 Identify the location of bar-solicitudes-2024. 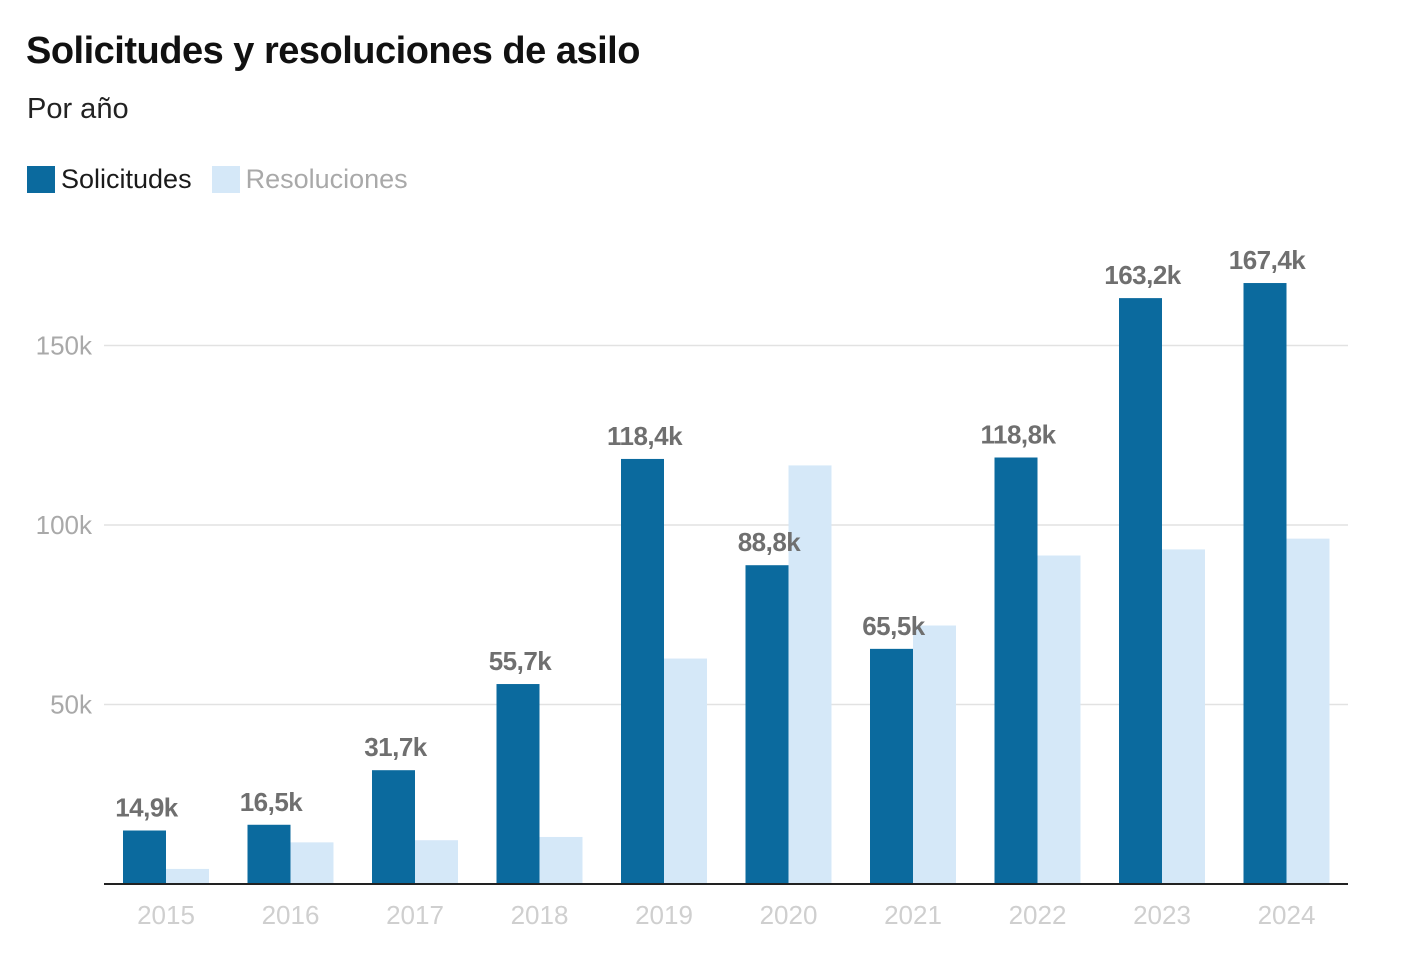
(1265, 583).